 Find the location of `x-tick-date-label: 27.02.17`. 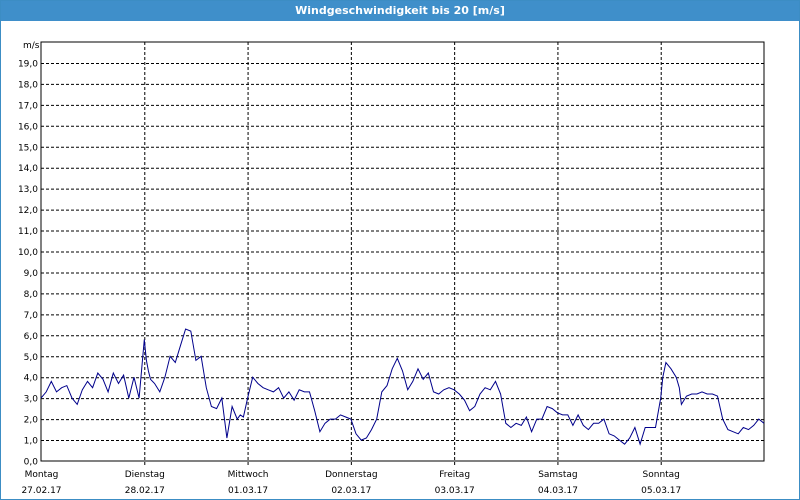

x-tick-date-label: 27.02.17 is located at coordinates (41, 491).